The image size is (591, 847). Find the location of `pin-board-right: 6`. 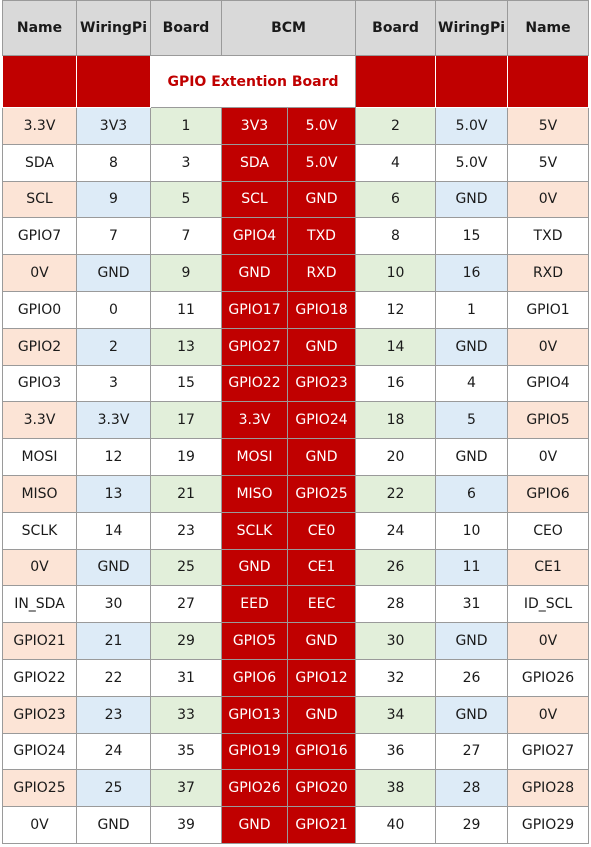

pin-board-right: 6 is located at coordinates (396, 199).